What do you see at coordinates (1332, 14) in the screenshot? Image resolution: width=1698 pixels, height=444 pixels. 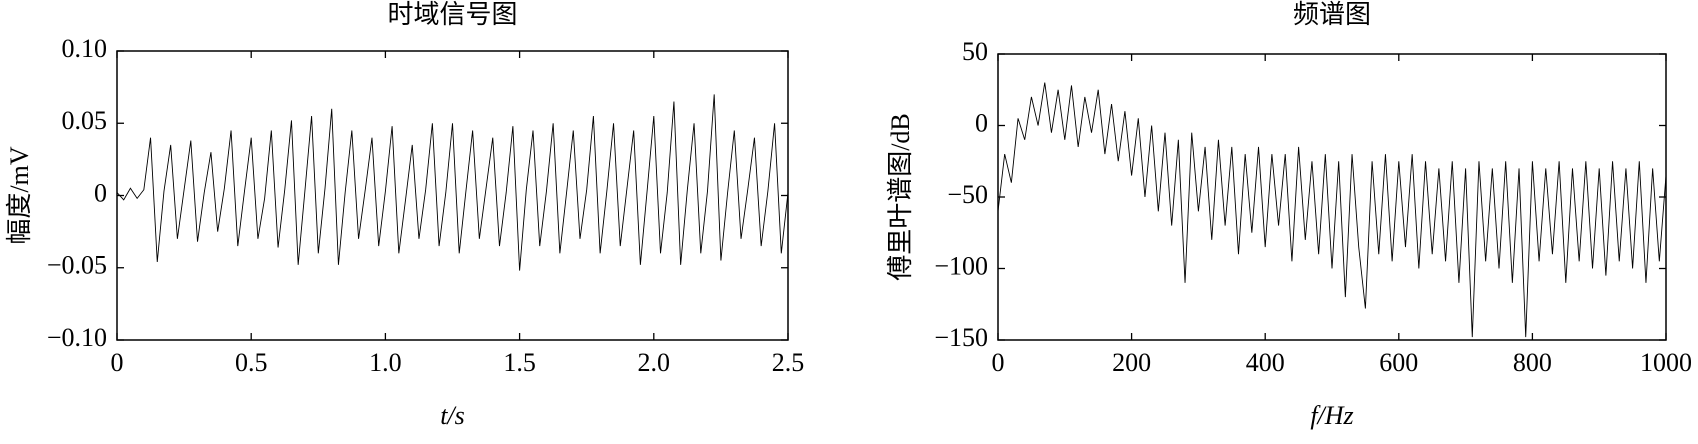 I see `chart-title: 频谱图` at bounding box center [1332, 14].